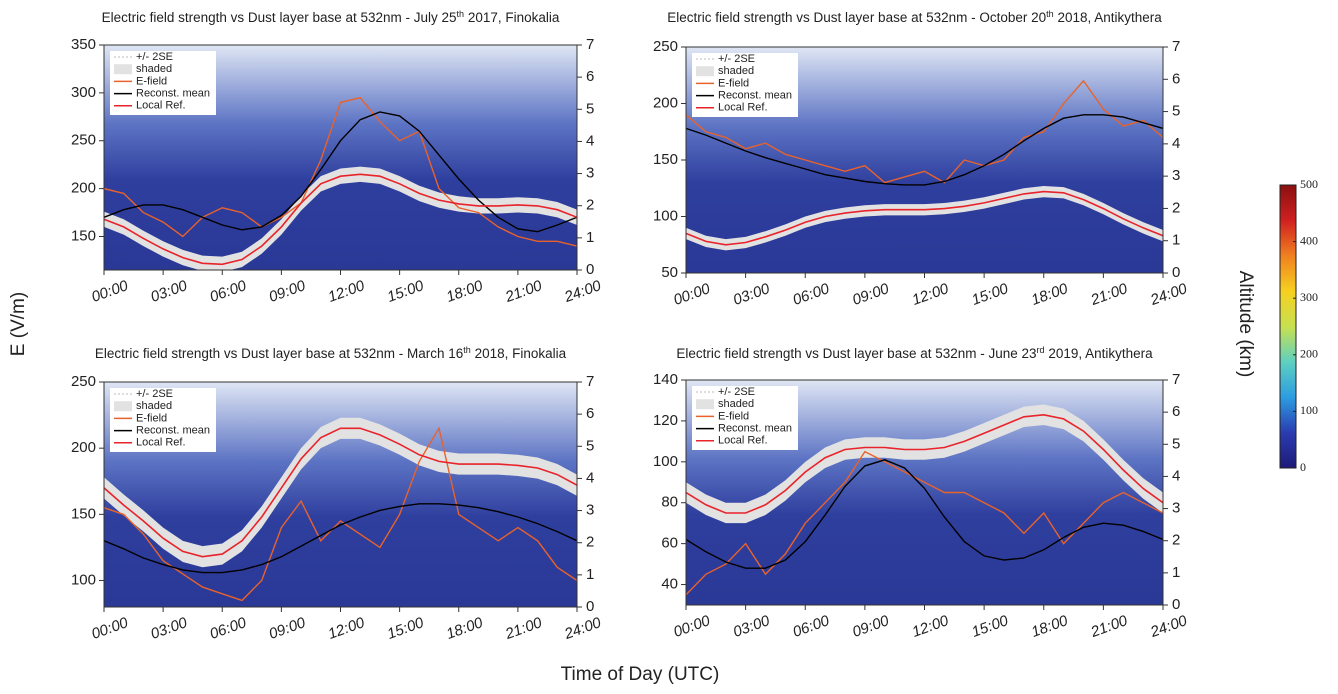 The image size is (1338, 694). Describe the element at coordinates (669, 543) in the screenshot. I see `y-tick-label: 60` at that location.